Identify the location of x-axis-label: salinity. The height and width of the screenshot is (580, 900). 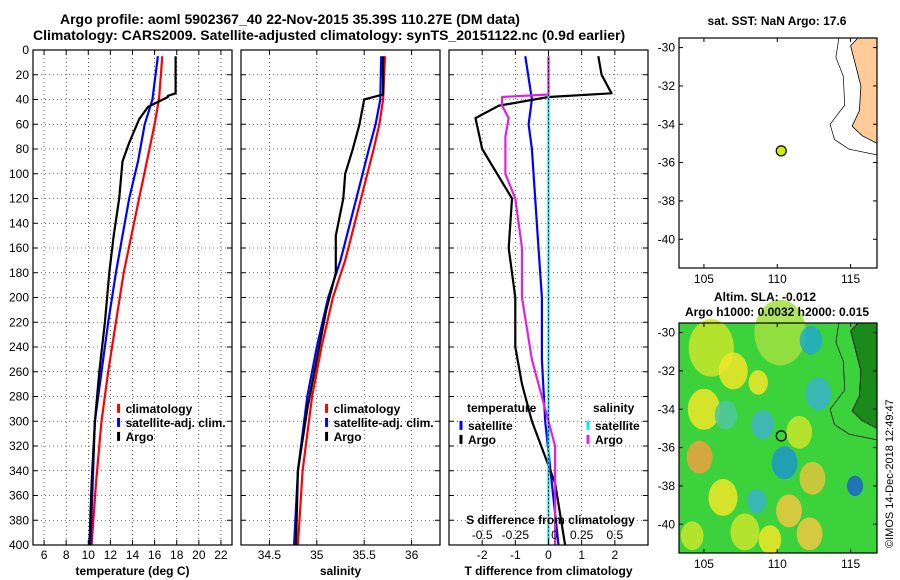
(341, 571).